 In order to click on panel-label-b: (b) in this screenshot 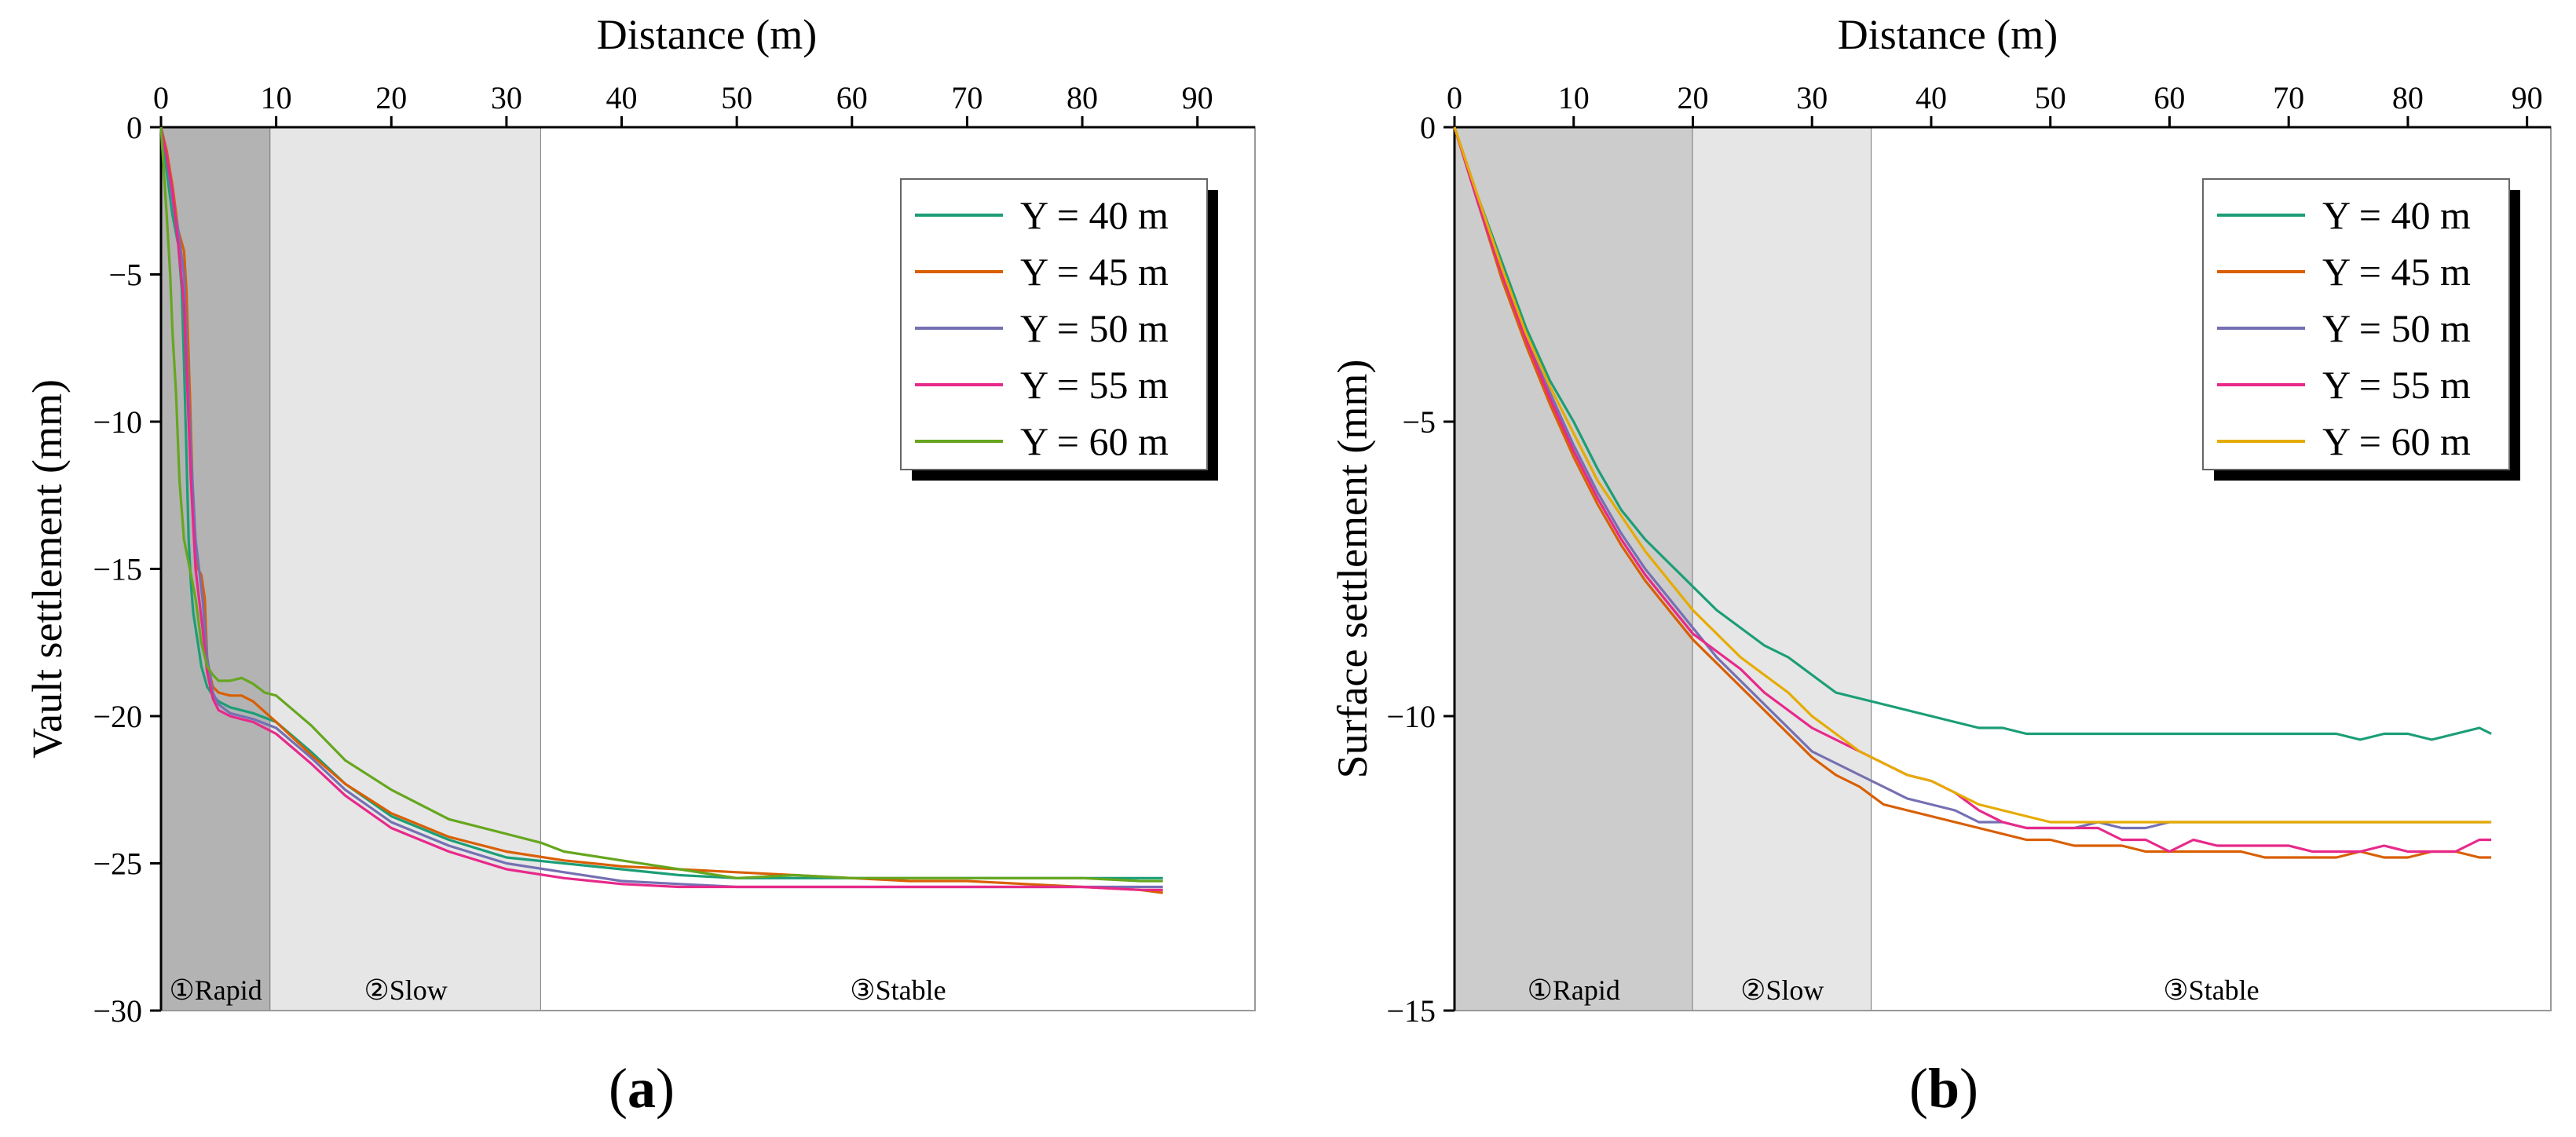, I will do `click(1944, 1088)`.